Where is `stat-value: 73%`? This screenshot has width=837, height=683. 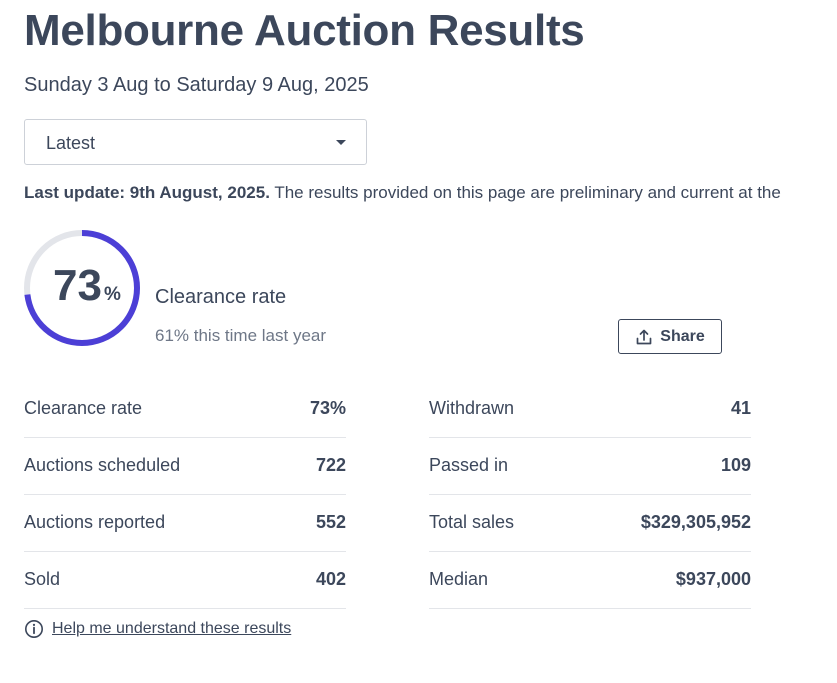 stat-value: 73% is located at coordinates (327, 408).